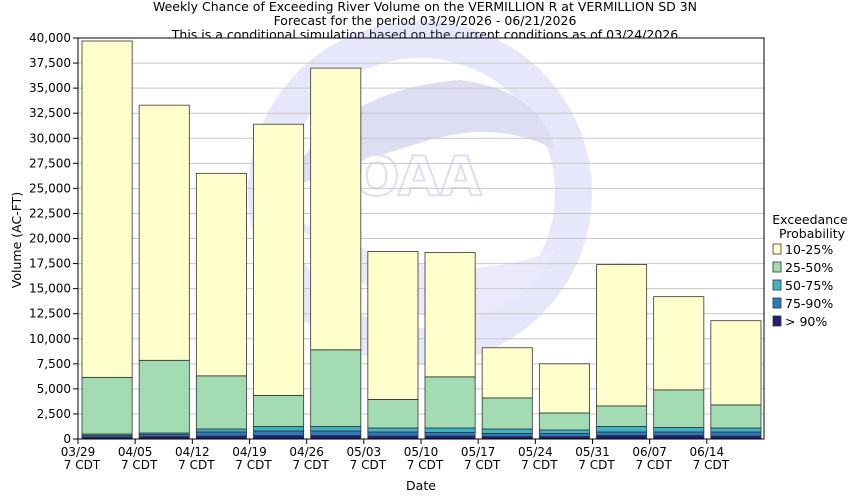  I want to click on x-tick-label: 04/26, so click(306, 452).